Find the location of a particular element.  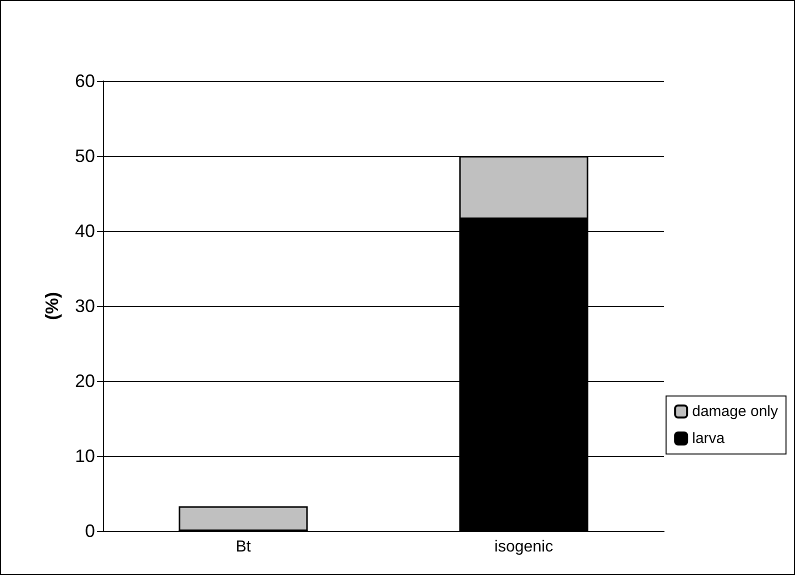

y-tick-label: 60 is located at coordinates (84, 81).